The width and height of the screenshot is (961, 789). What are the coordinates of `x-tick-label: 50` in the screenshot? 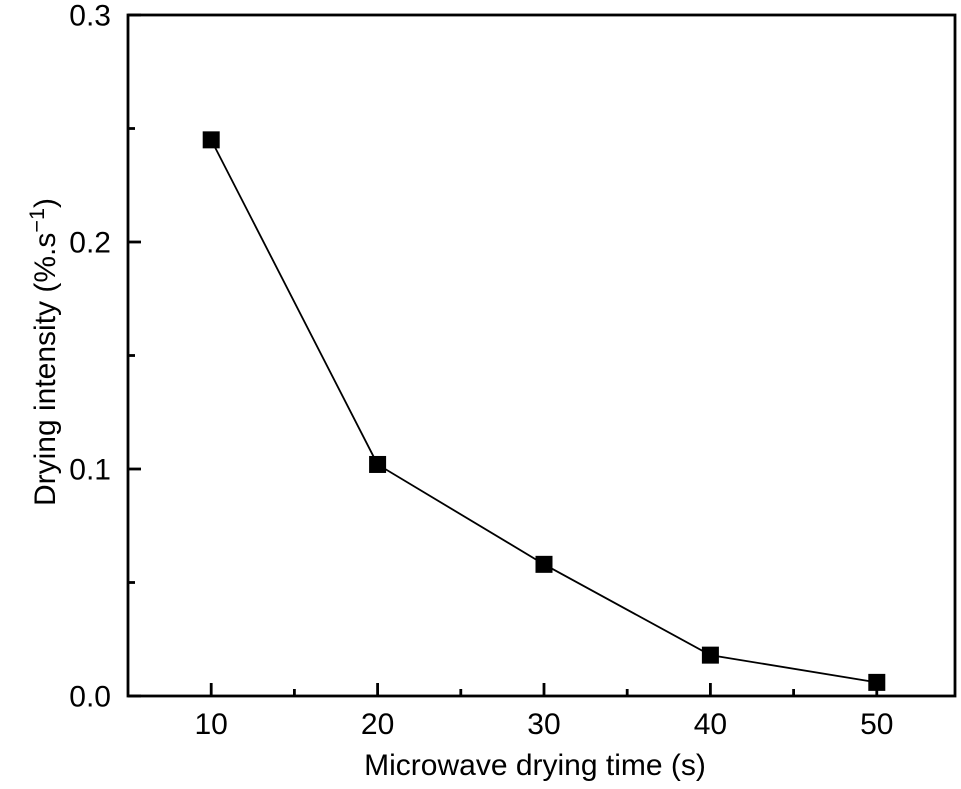 It's located at (876, 724).